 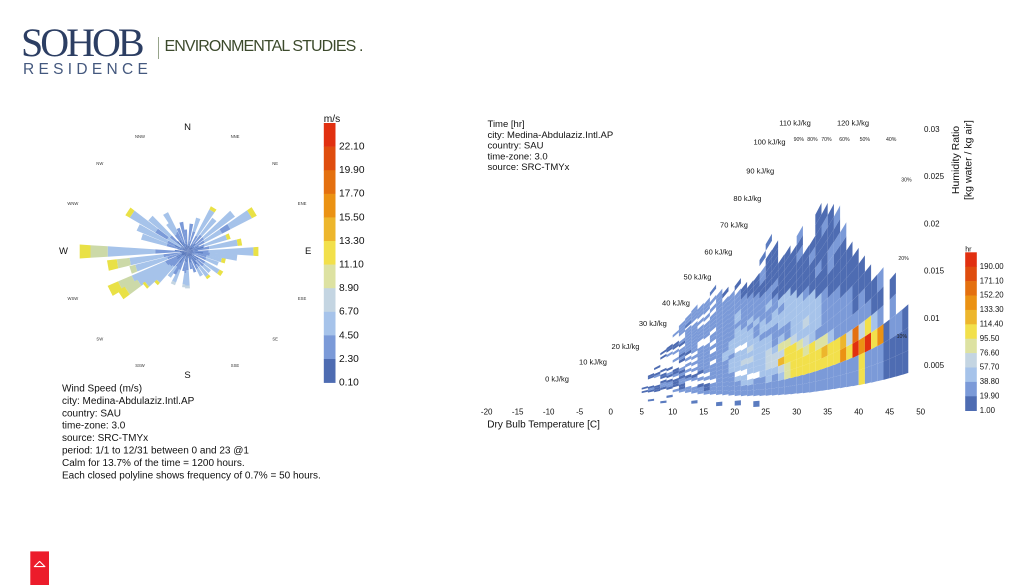 What do you see at coordinates (844, 140) in the screenshot?
I see `svg-text: 60%` at bounding box center [844, 140].